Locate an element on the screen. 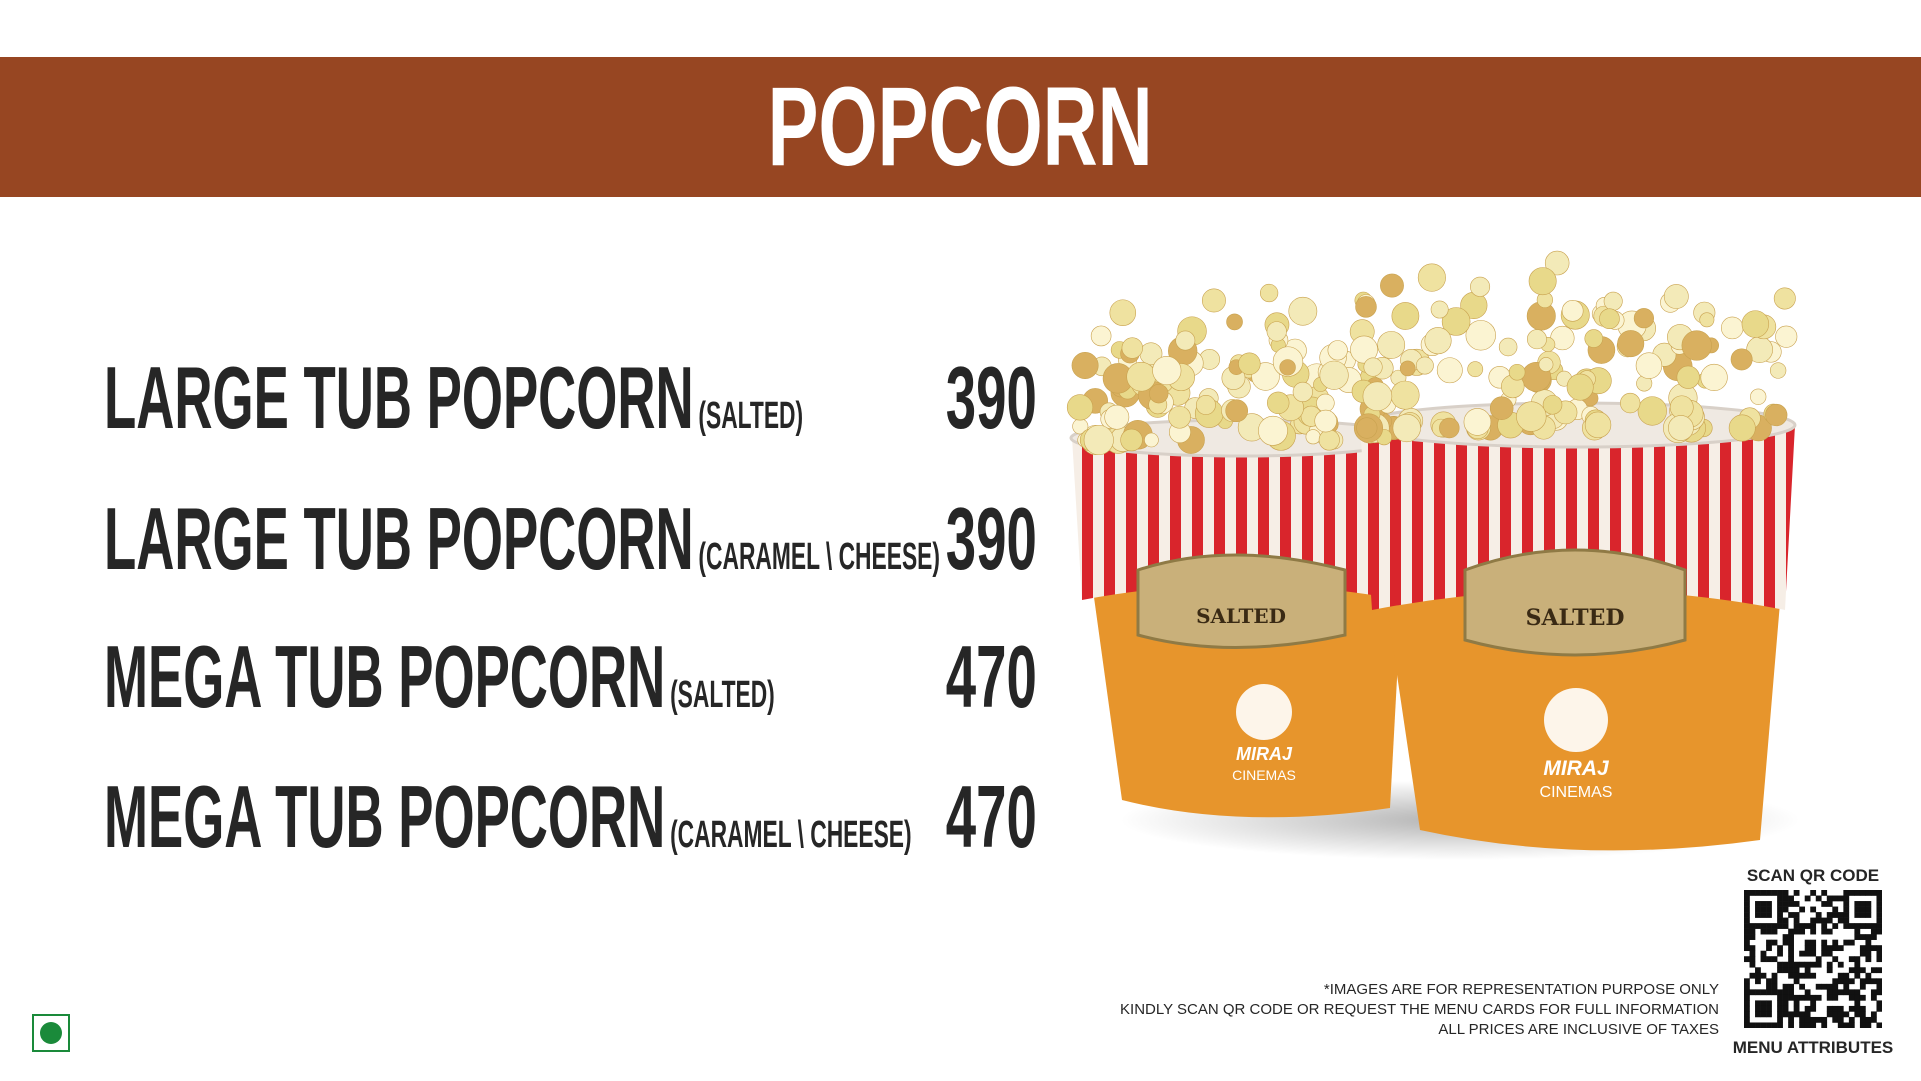 Image resolution: width=1921 pixels, height=1081 pixels. title-text: POPCORN is located at coordinates (960, 126).